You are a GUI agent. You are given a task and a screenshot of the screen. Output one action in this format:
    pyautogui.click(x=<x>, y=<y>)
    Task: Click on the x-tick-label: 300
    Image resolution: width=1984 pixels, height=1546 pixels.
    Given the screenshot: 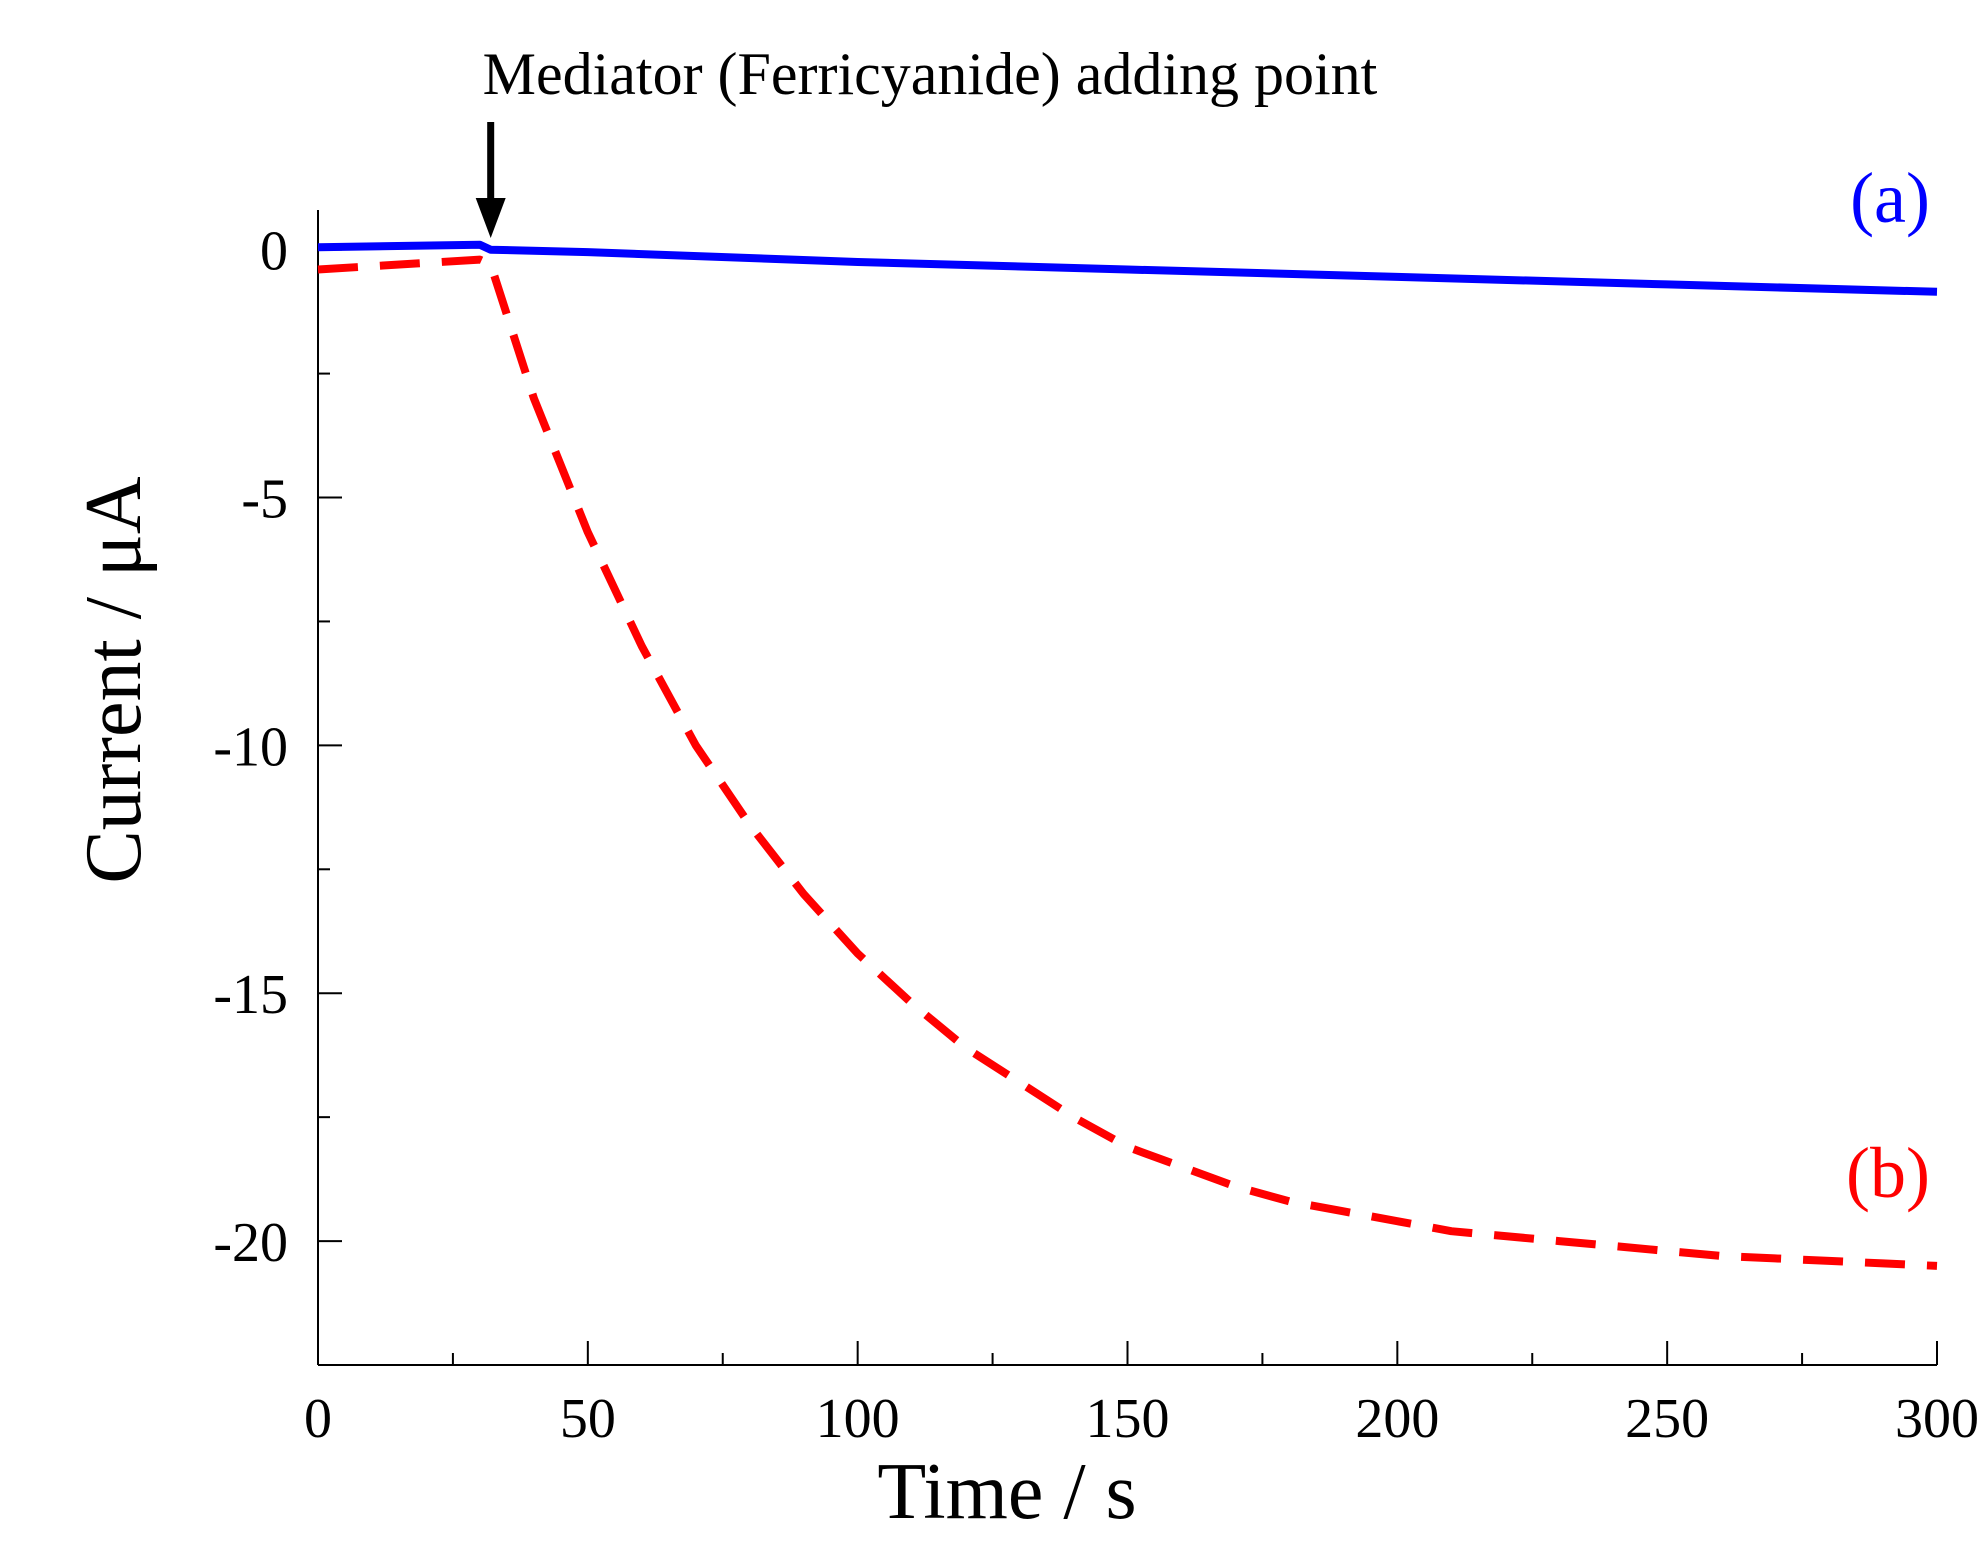 What is the action you would take?
    pyautogui.click(x=1937, y=1419)
    